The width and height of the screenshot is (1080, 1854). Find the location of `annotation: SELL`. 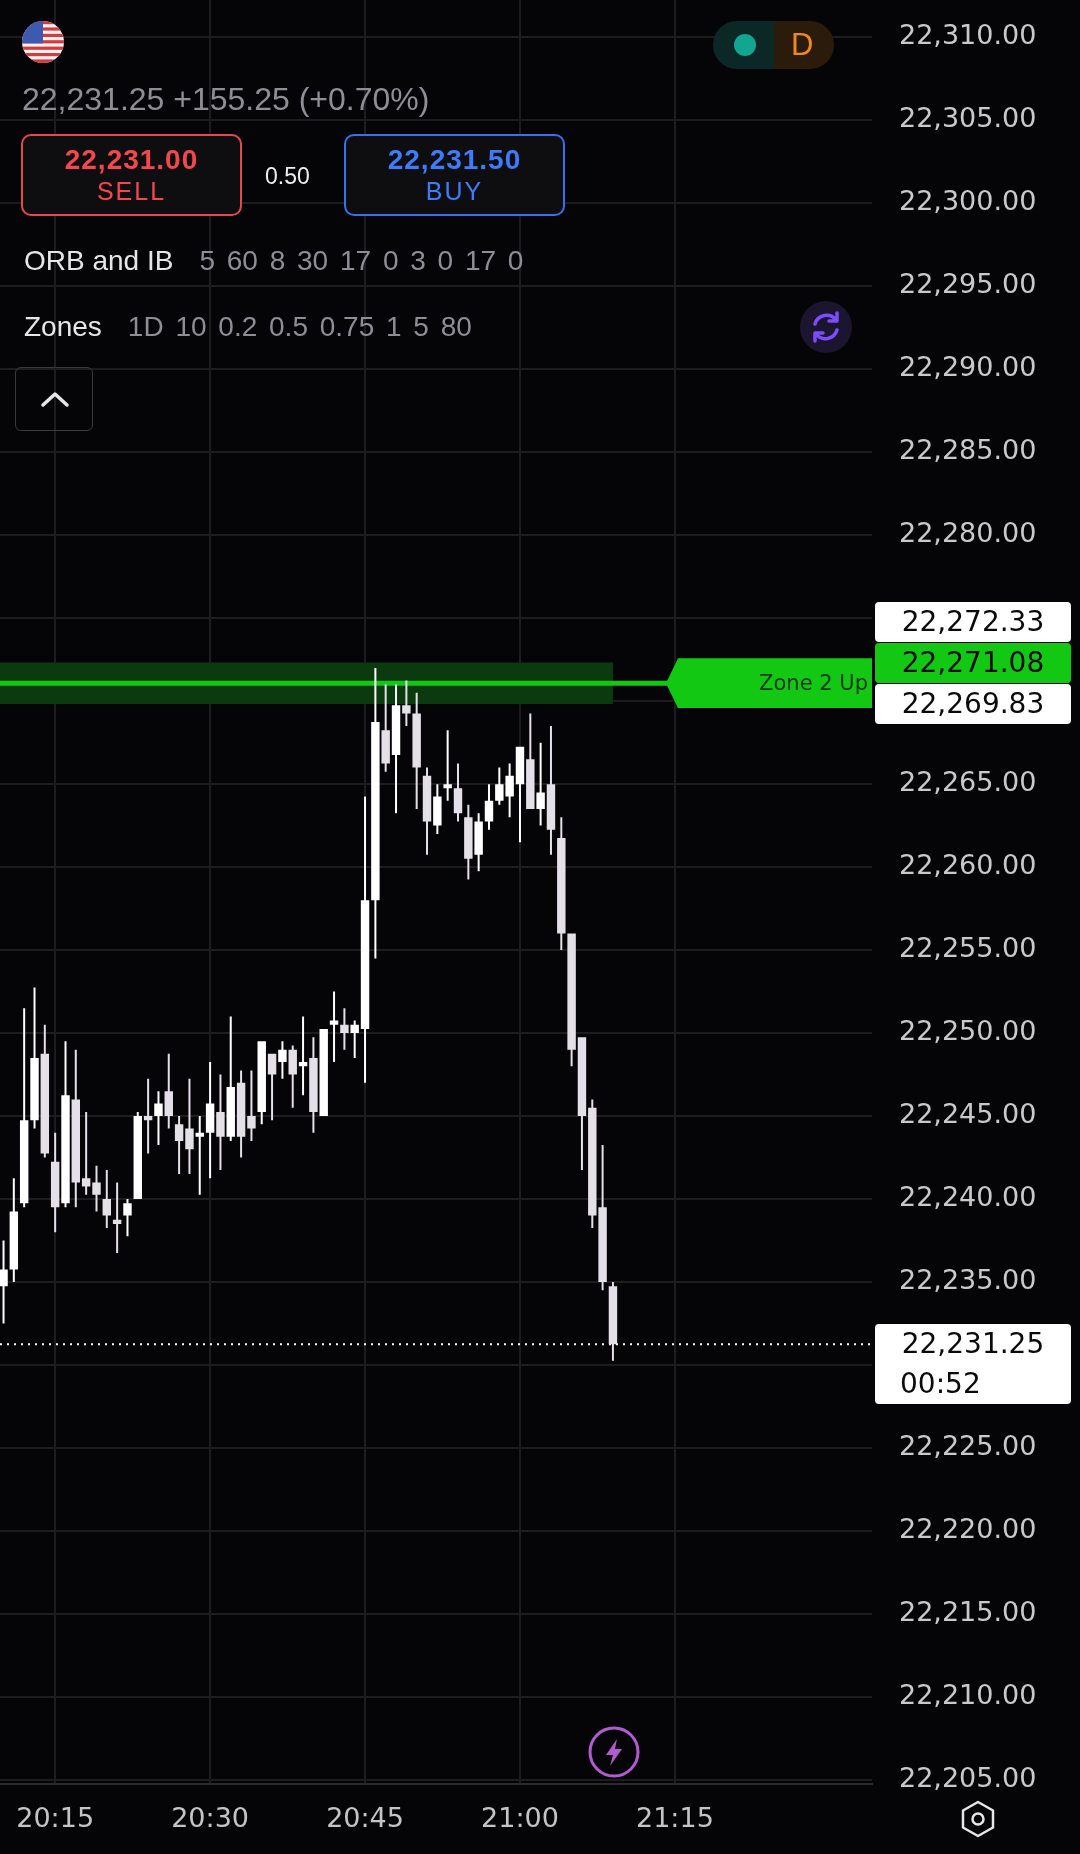

annotation: SELL is located at coordinates (131, 191).